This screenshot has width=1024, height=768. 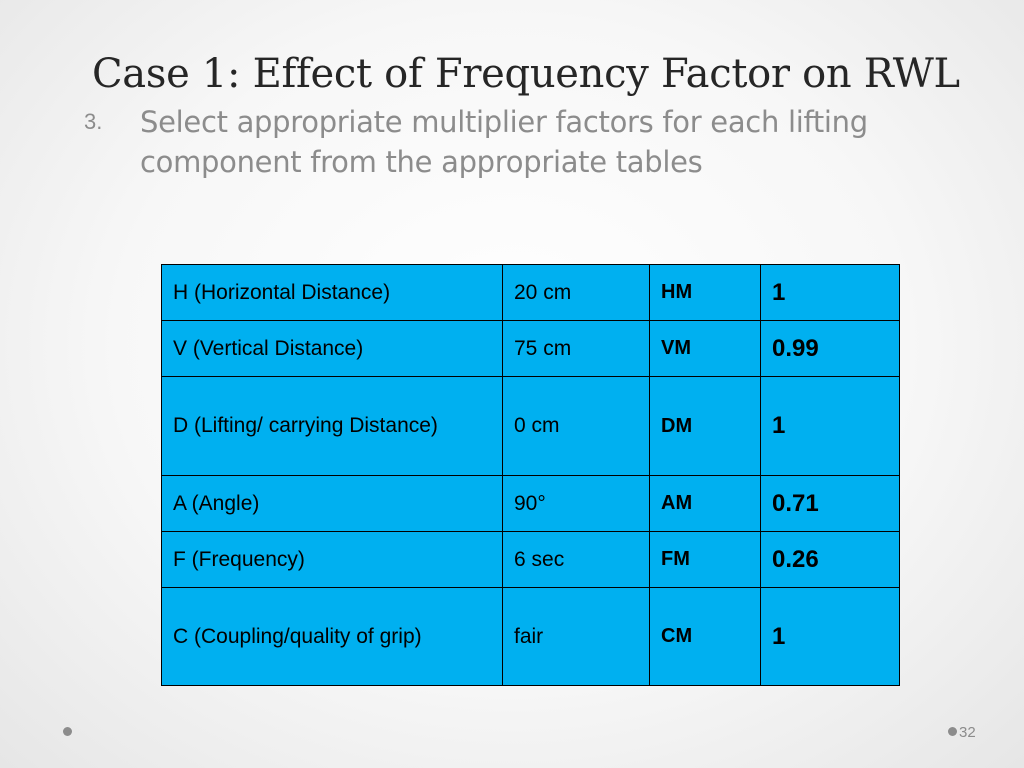 What do you see at coordinates (576, 559) in the screenshot?
I see `component-value: 6 sec` at bounding box center [576, 559].